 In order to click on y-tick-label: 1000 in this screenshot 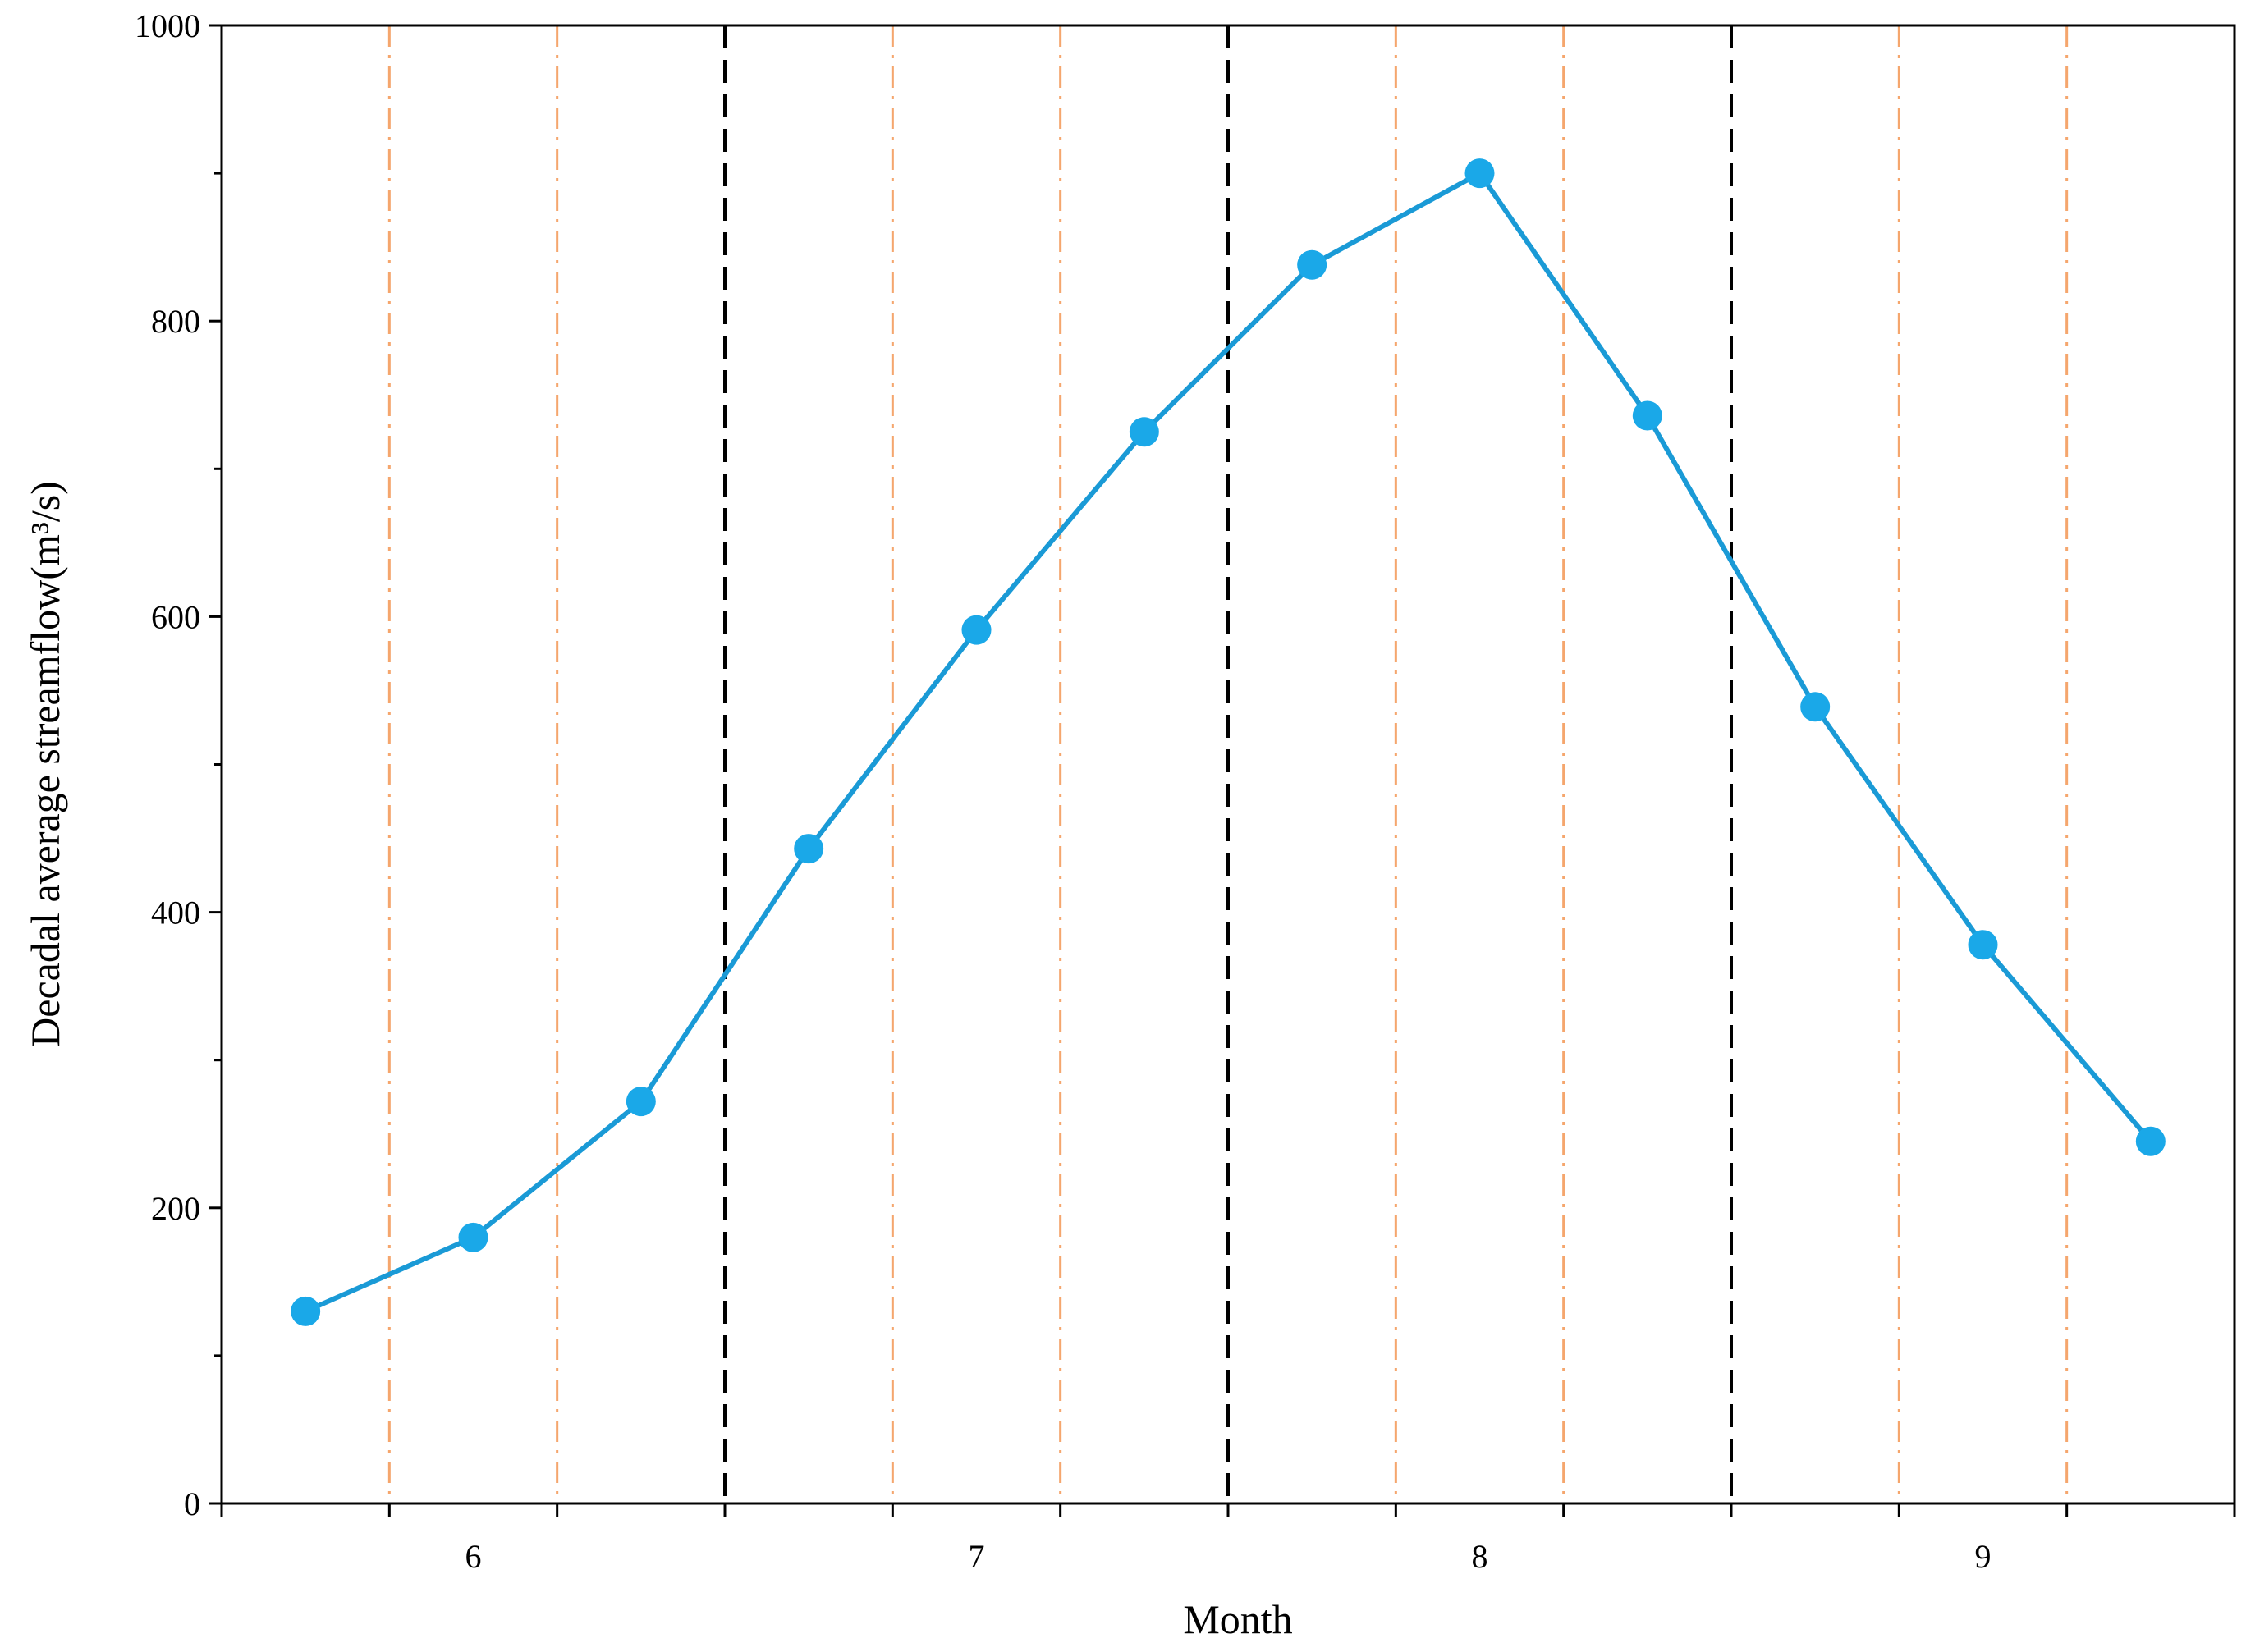, I will do `click(167, 25)`.